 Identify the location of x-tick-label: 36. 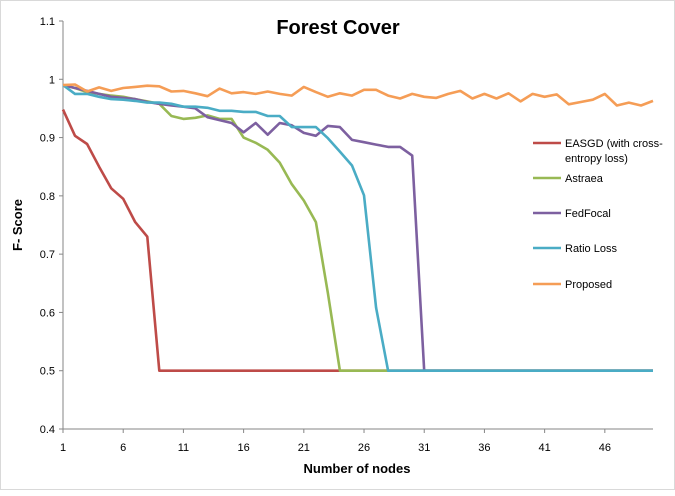
(484, 448).